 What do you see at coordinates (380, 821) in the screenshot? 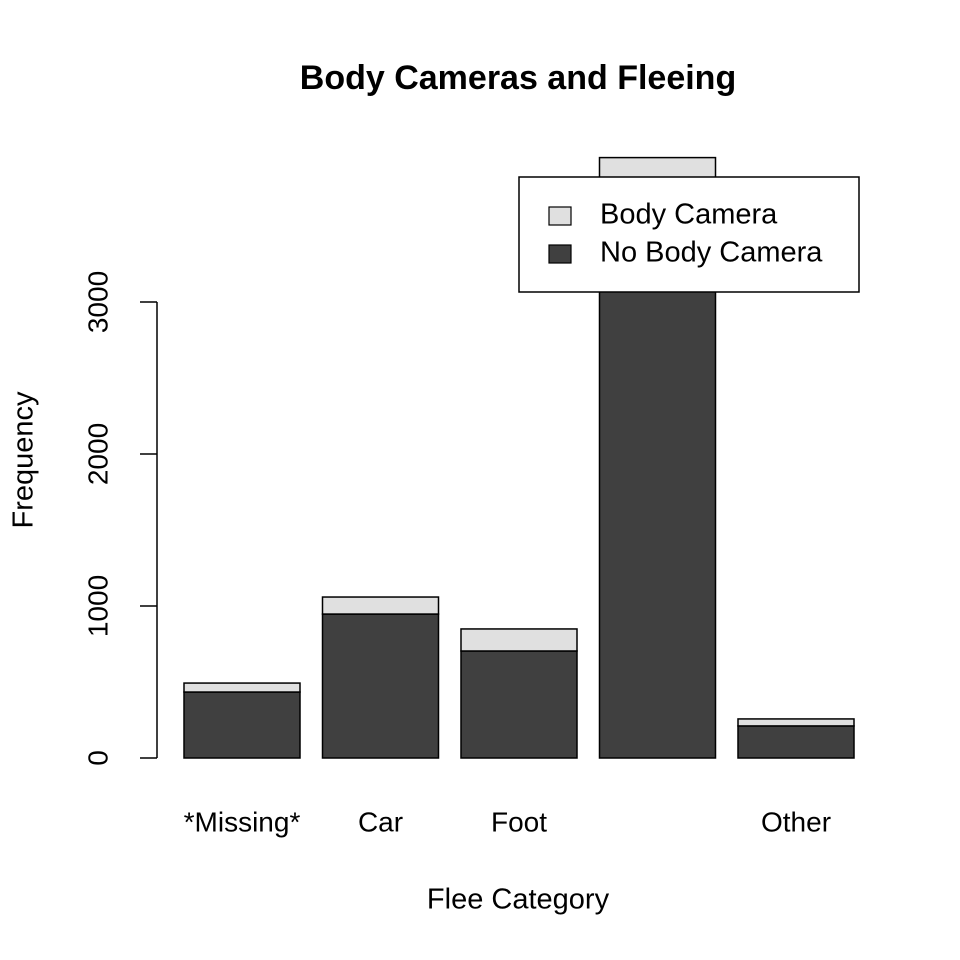
I see `x-tick-label: Car` at bounding box center [380, 821].